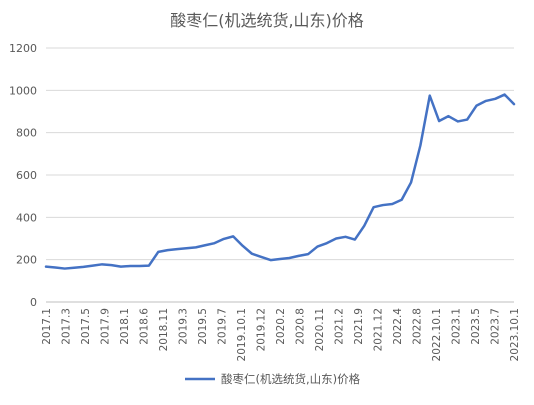 The image size is (534, 405). Describe the element at coordinates (26, 133) in the screenshot. I see `y-tick-label: 800` at that location.